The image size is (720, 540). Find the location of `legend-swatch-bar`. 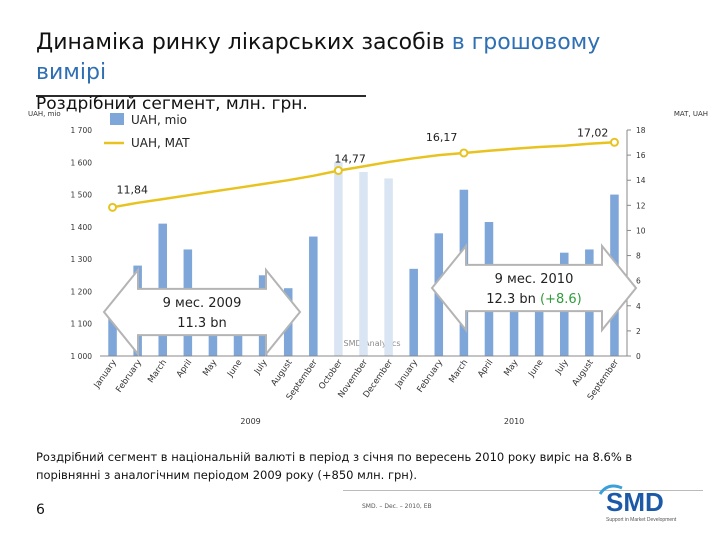

legend-swatch-bar is located at coordinates (117, 119).